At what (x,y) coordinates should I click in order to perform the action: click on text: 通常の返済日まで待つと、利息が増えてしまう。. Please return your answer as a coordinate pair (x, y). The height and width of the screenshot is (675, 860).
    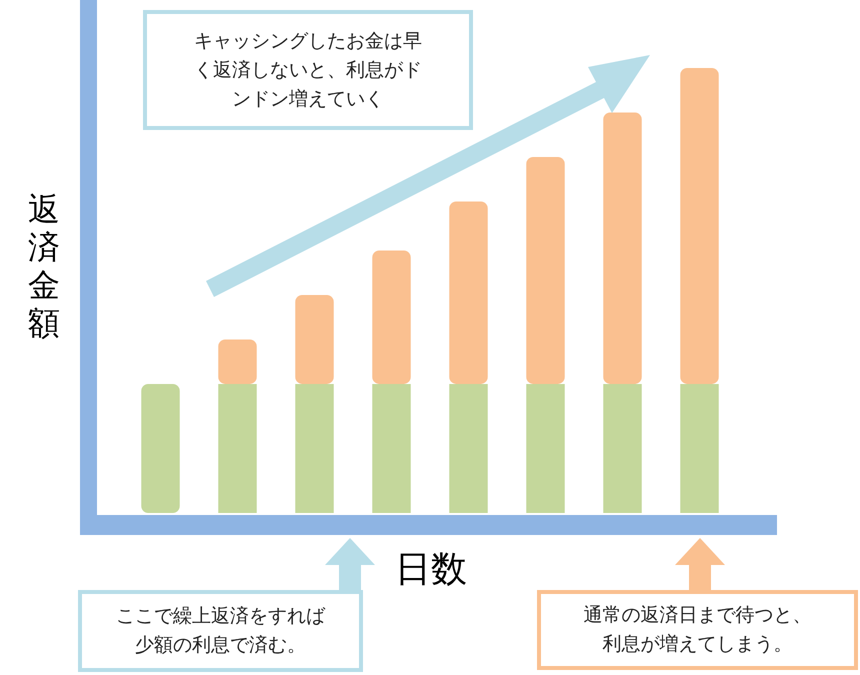
    Looking at the image, I should click on (697, 630).